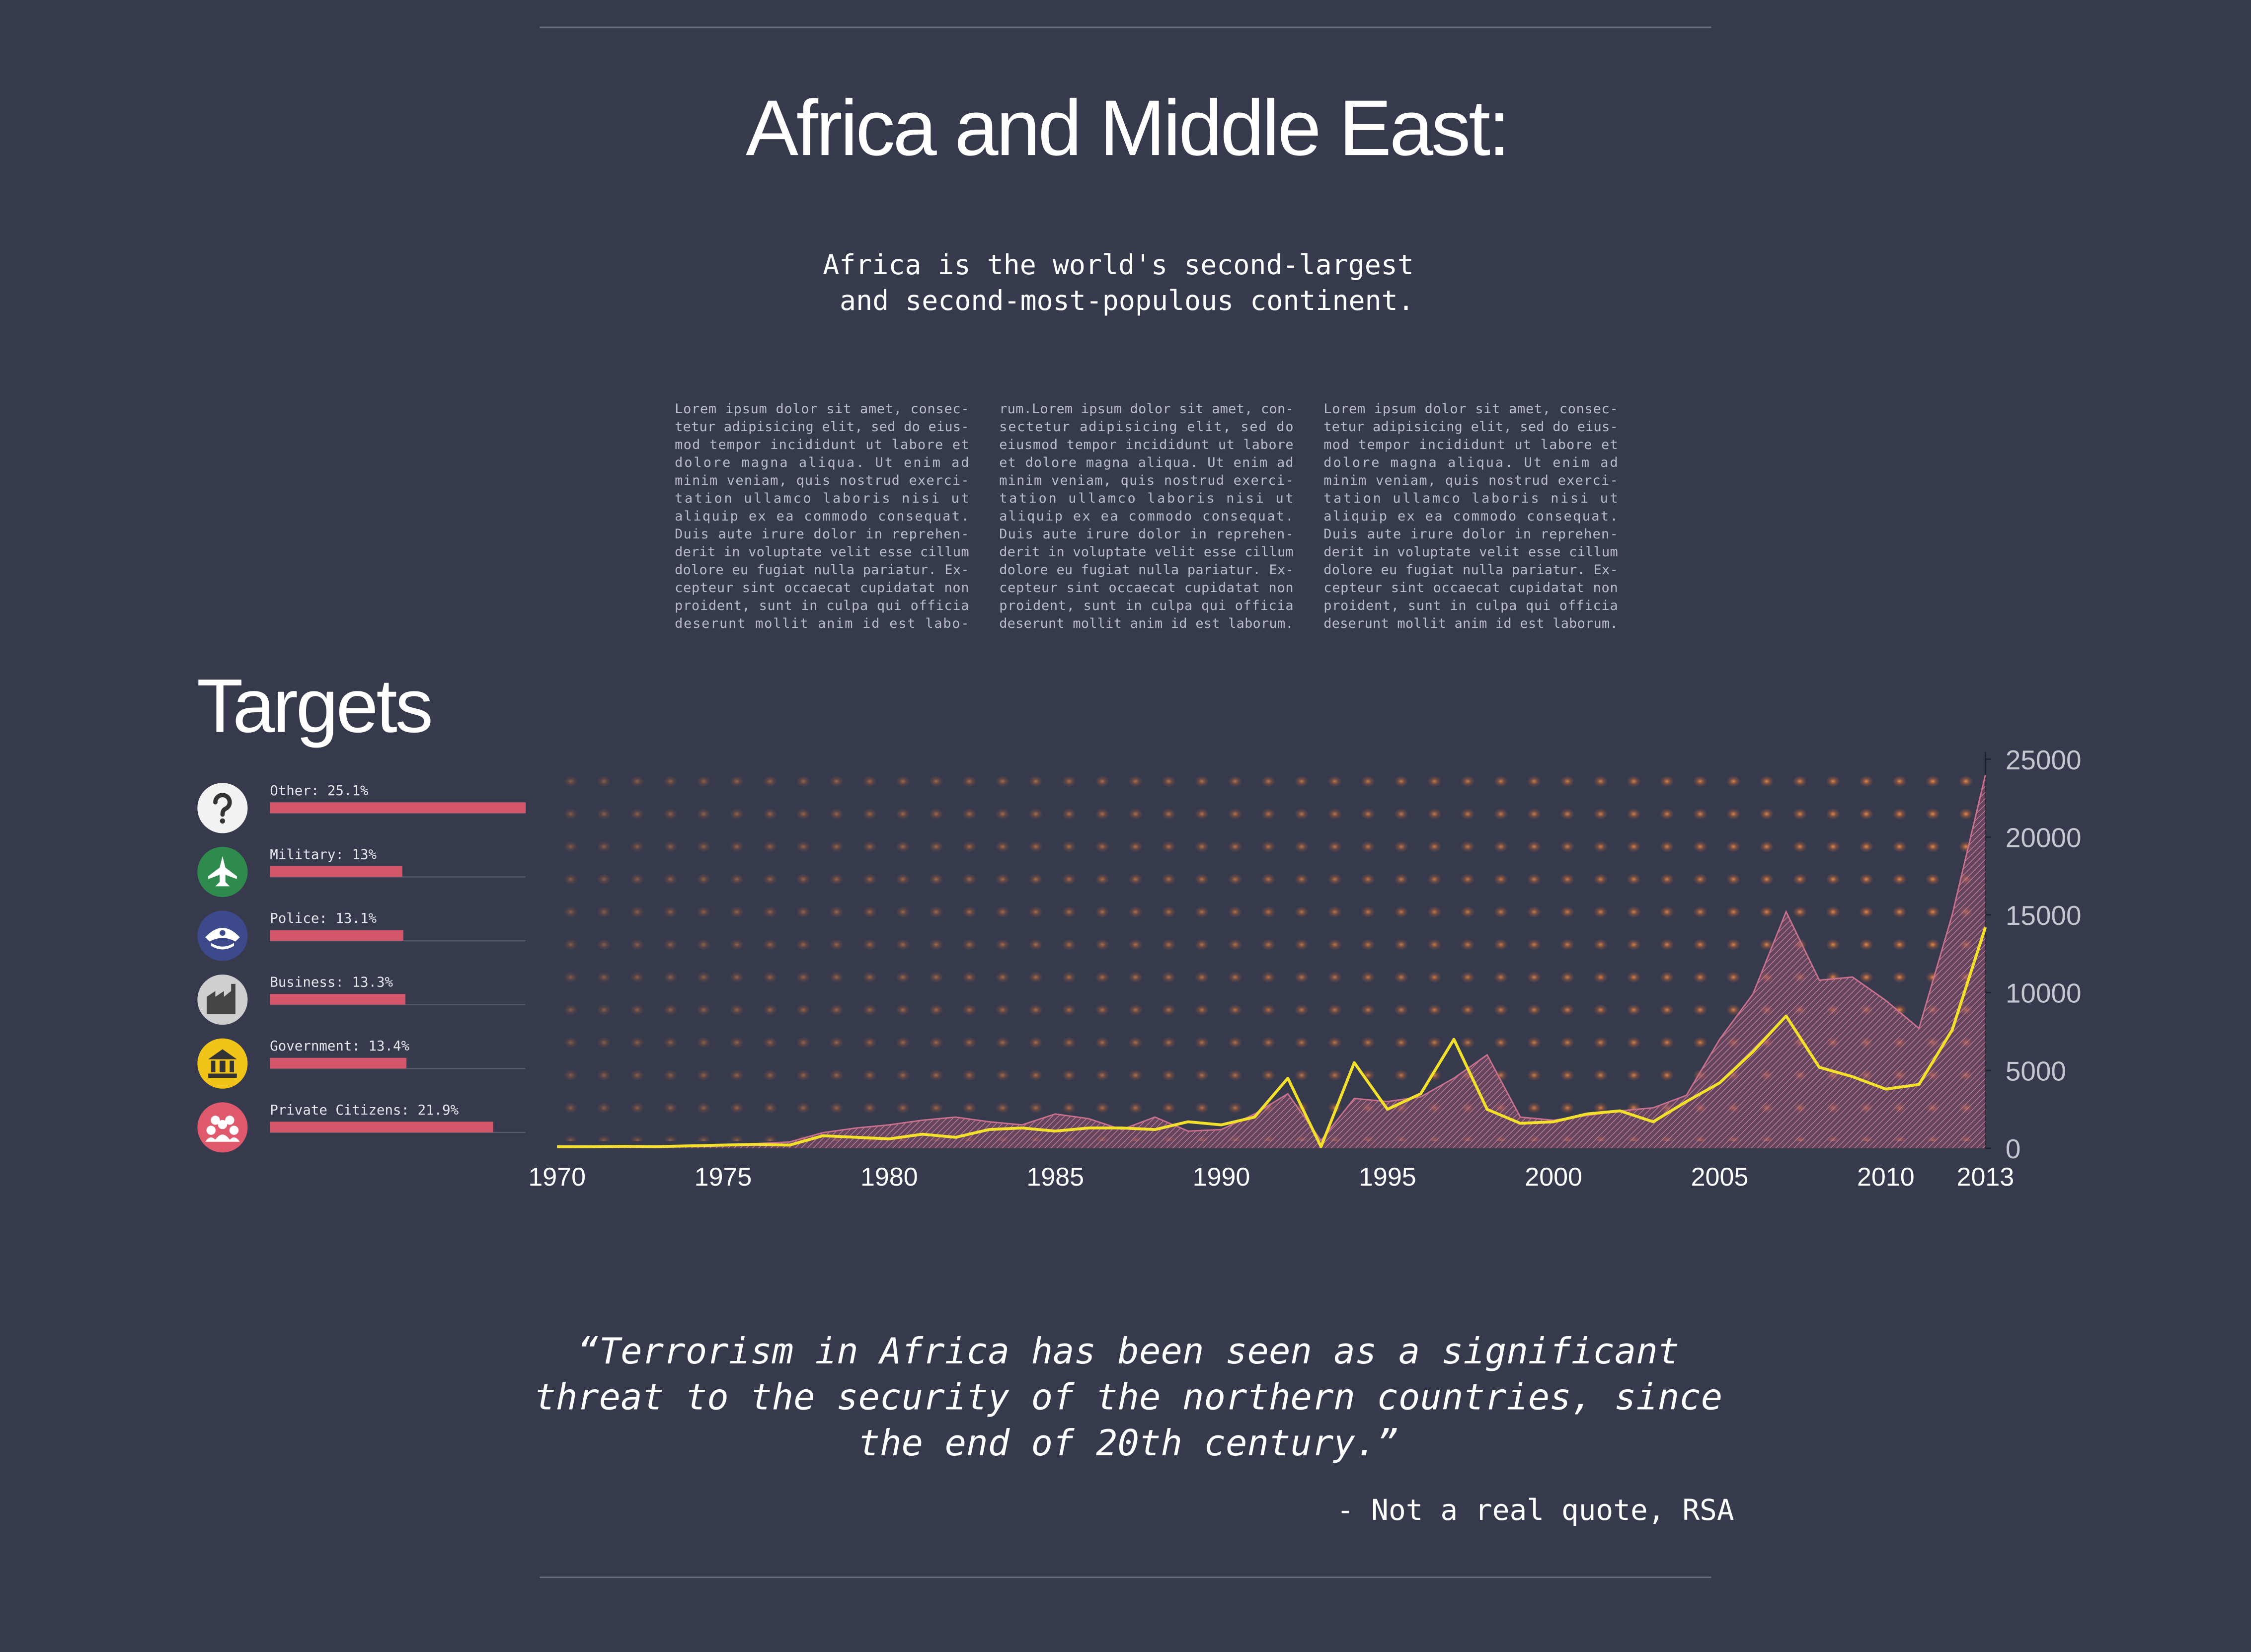 Image resolution: width=2251 pixels, height=1652 pixels. What do you see at coordinates (2036, 1070) in the screenshot?
I see `y-tick-label: 5000` at bounding box center [2036, 1070].